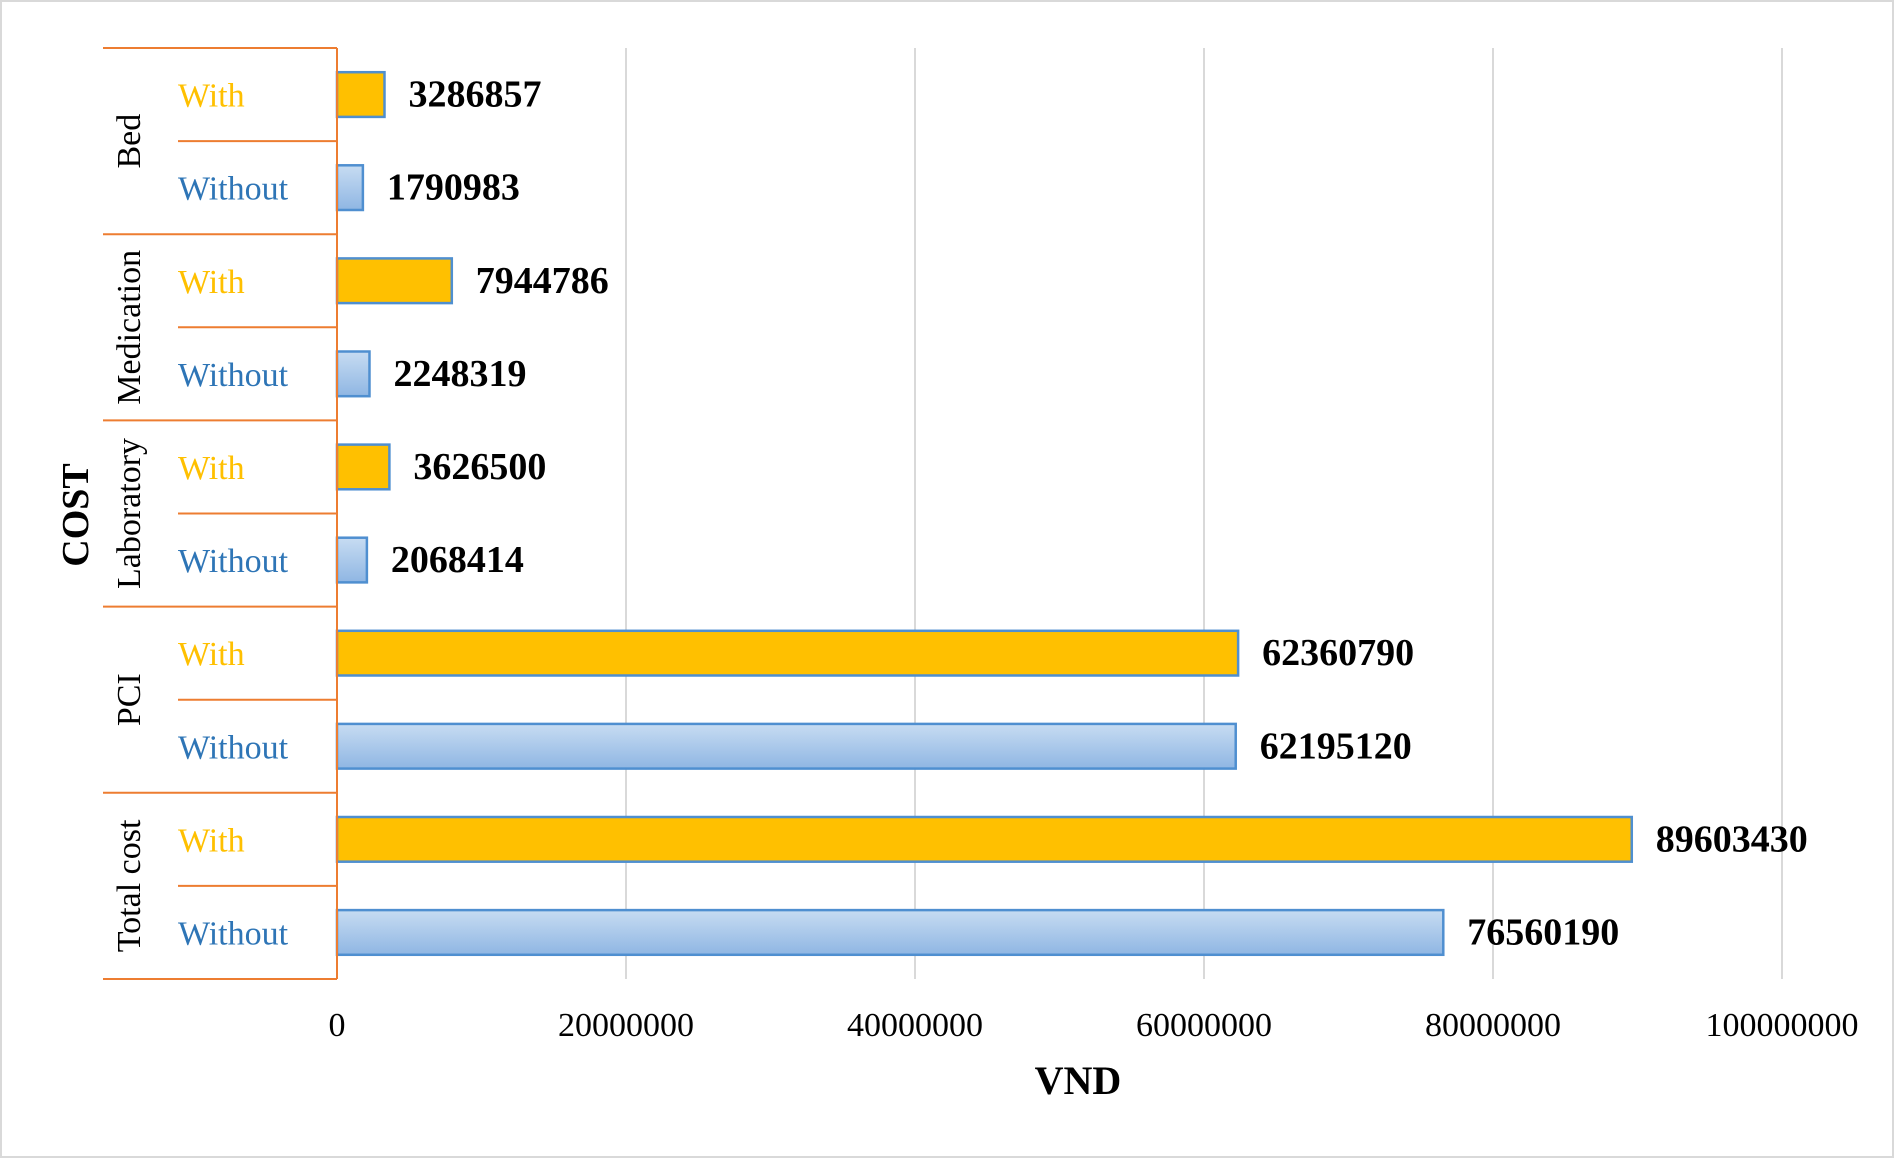 The image size is (1894, 1163). Describe the element at coordinates (915, 1025) in the screenshot. I see `x-tick-label: 40000000` at that location.